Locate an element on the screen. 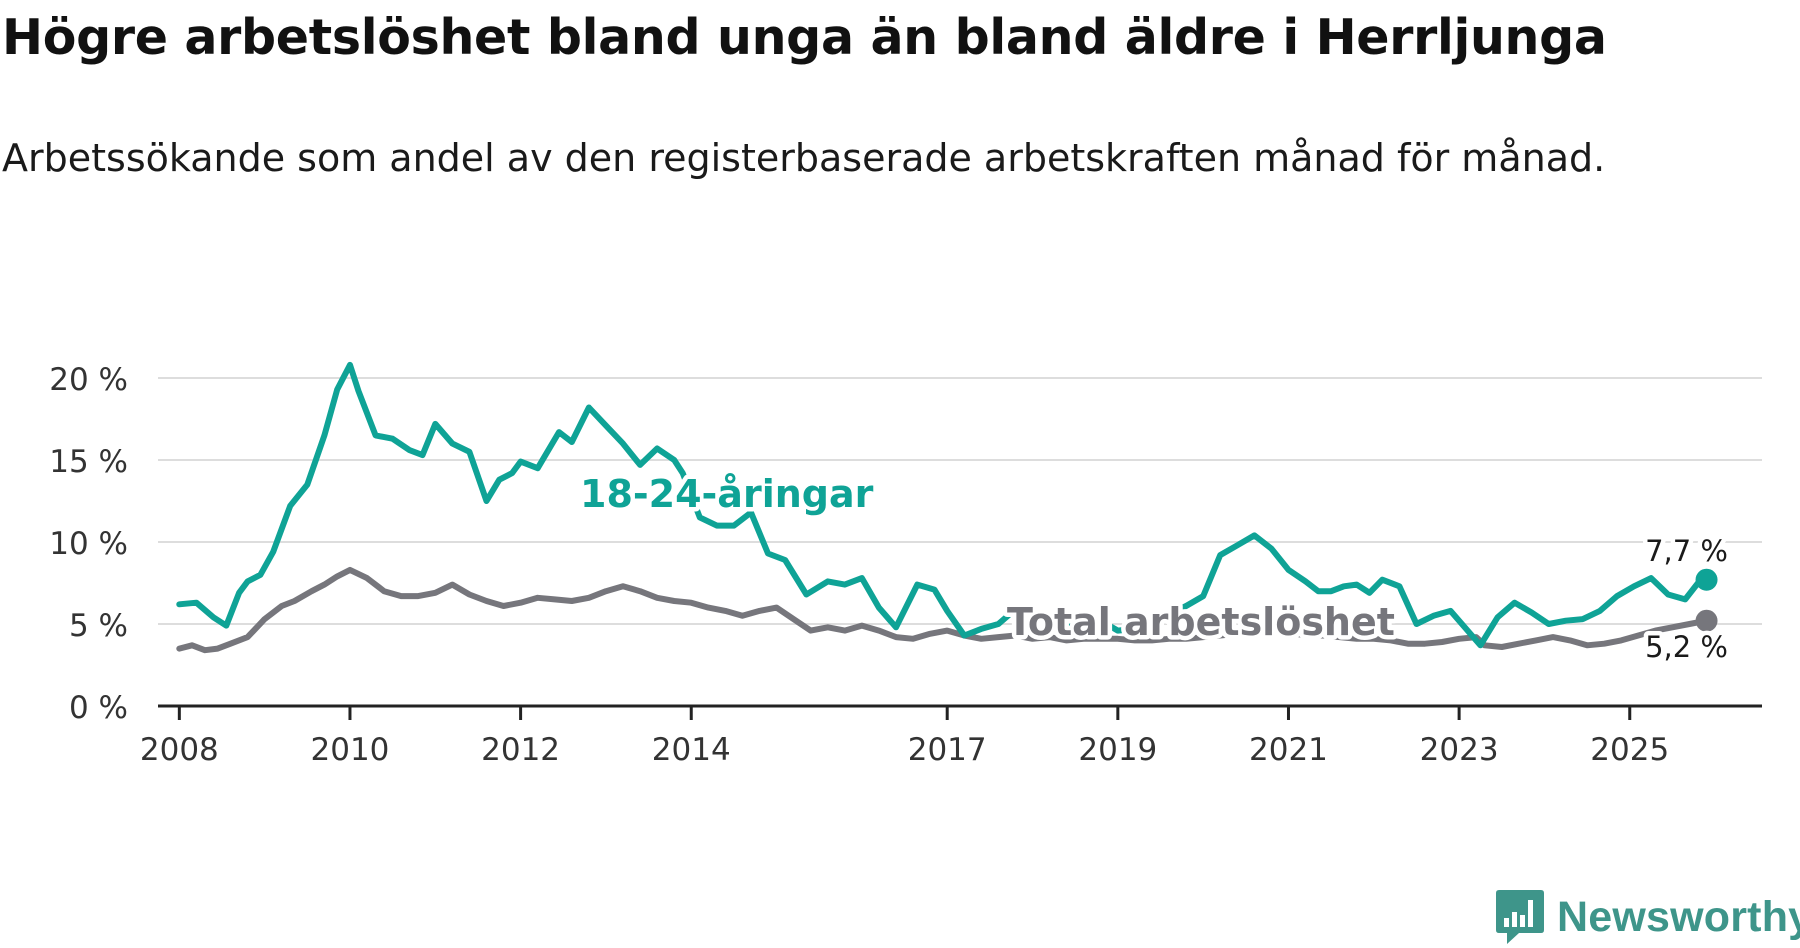  y-tick-label: 0 % is located at coordinates (98, 708).